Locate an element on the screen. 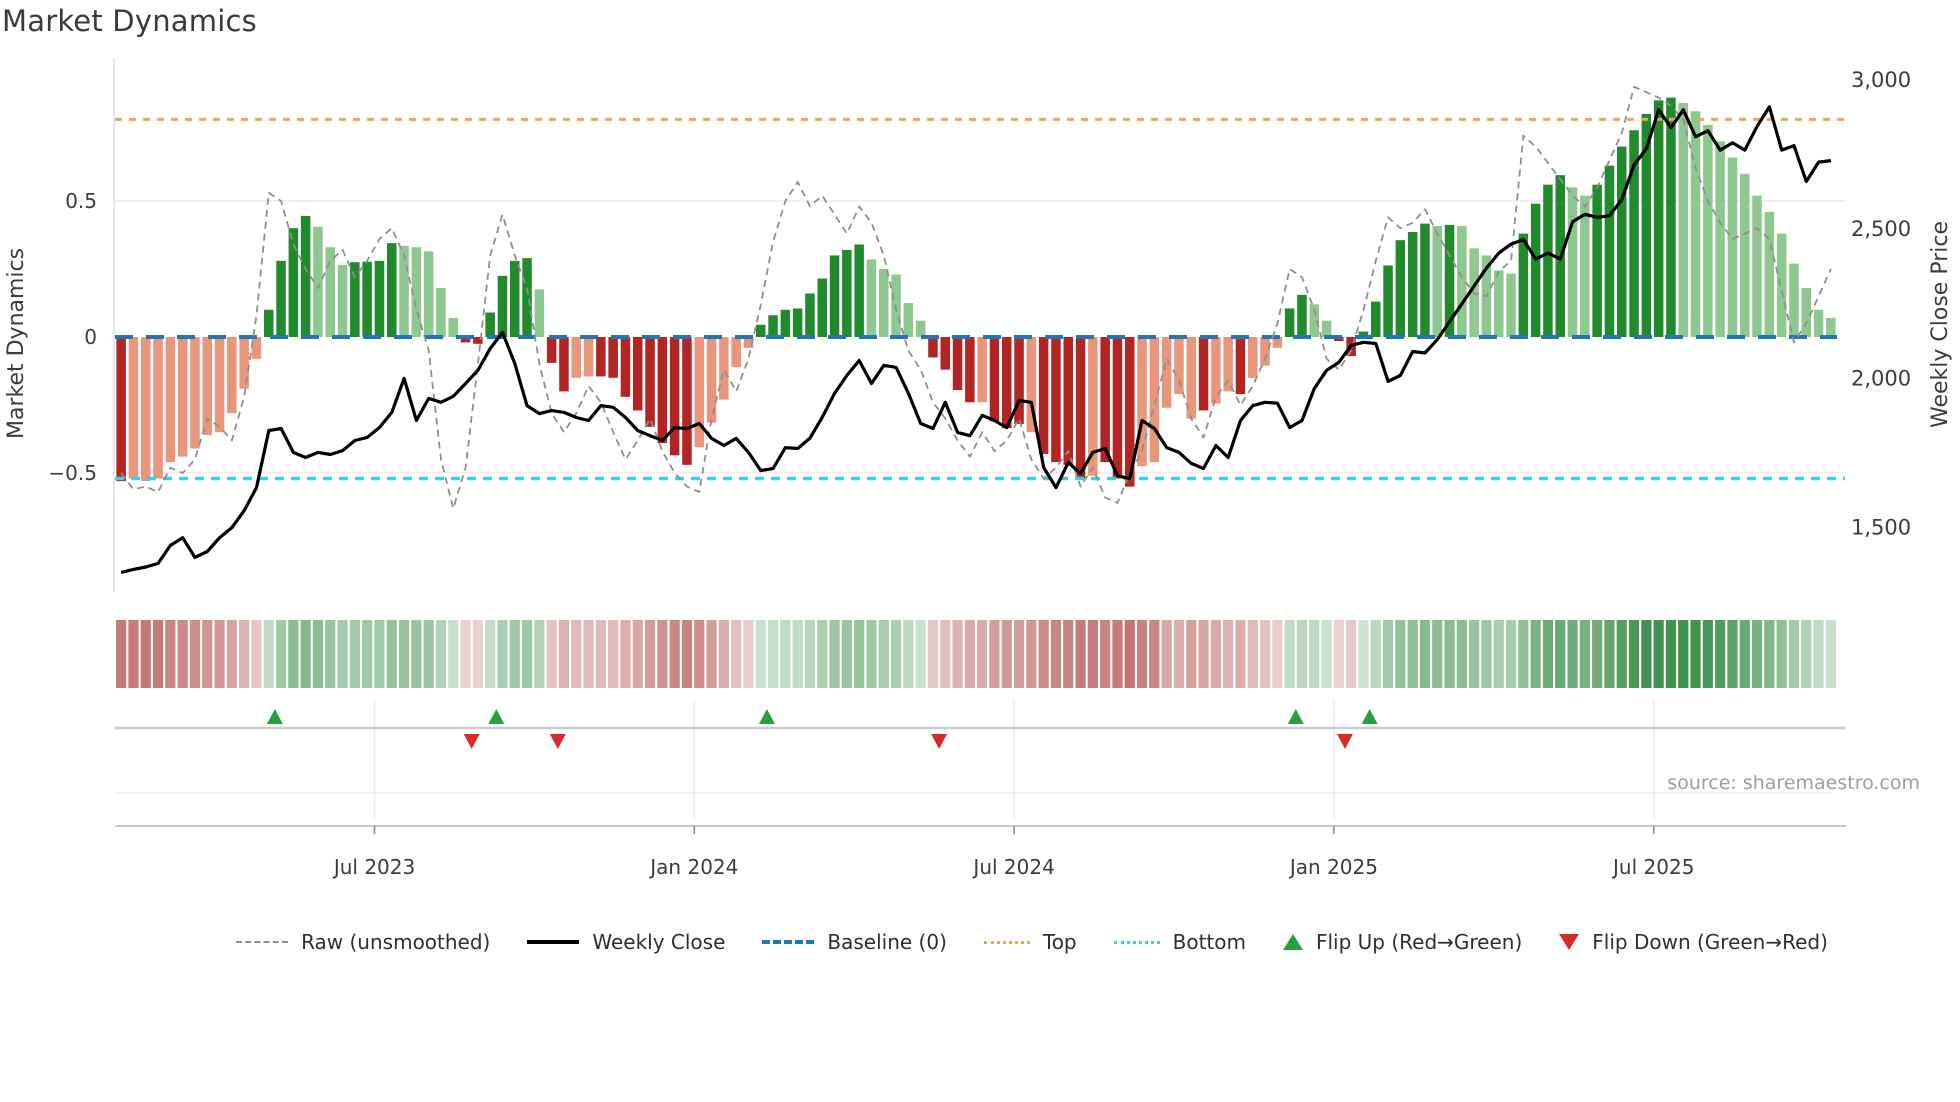 This screenshot has height=1102, width=1960. x-tick-label: Jan 2024 is located at coordinates (693, 867).